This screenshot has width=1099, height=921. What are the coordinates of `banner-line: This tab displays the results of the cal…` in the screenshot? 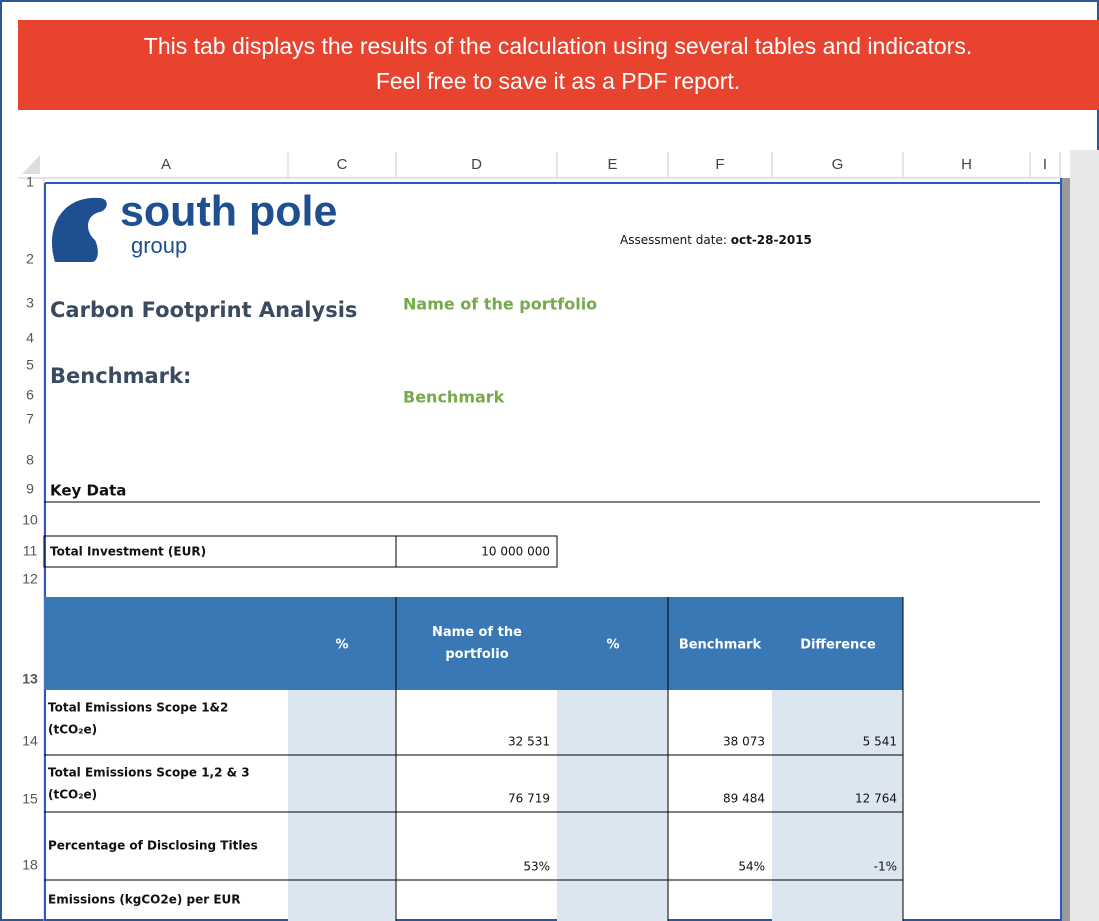 It's located at (558, 46).